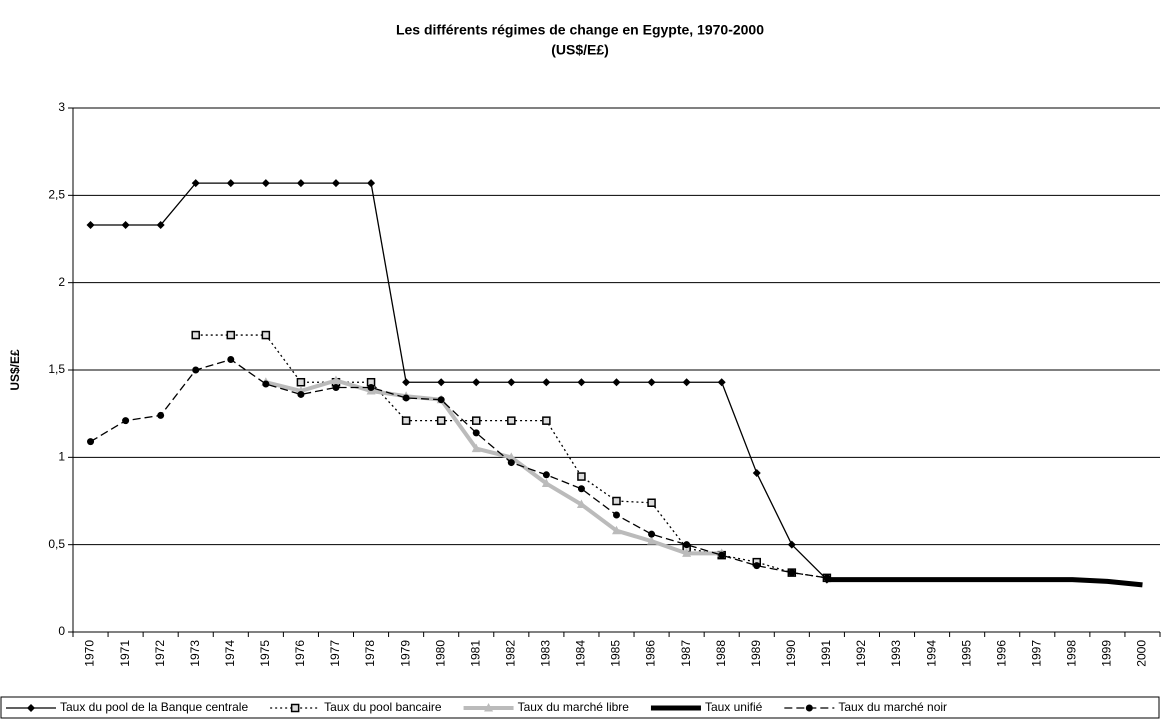 This screenshot has width=1161, height=720. Describe the element at coordinates (1036, 653) in the screenshot. I see `x-tick-label: 1997` at that location.